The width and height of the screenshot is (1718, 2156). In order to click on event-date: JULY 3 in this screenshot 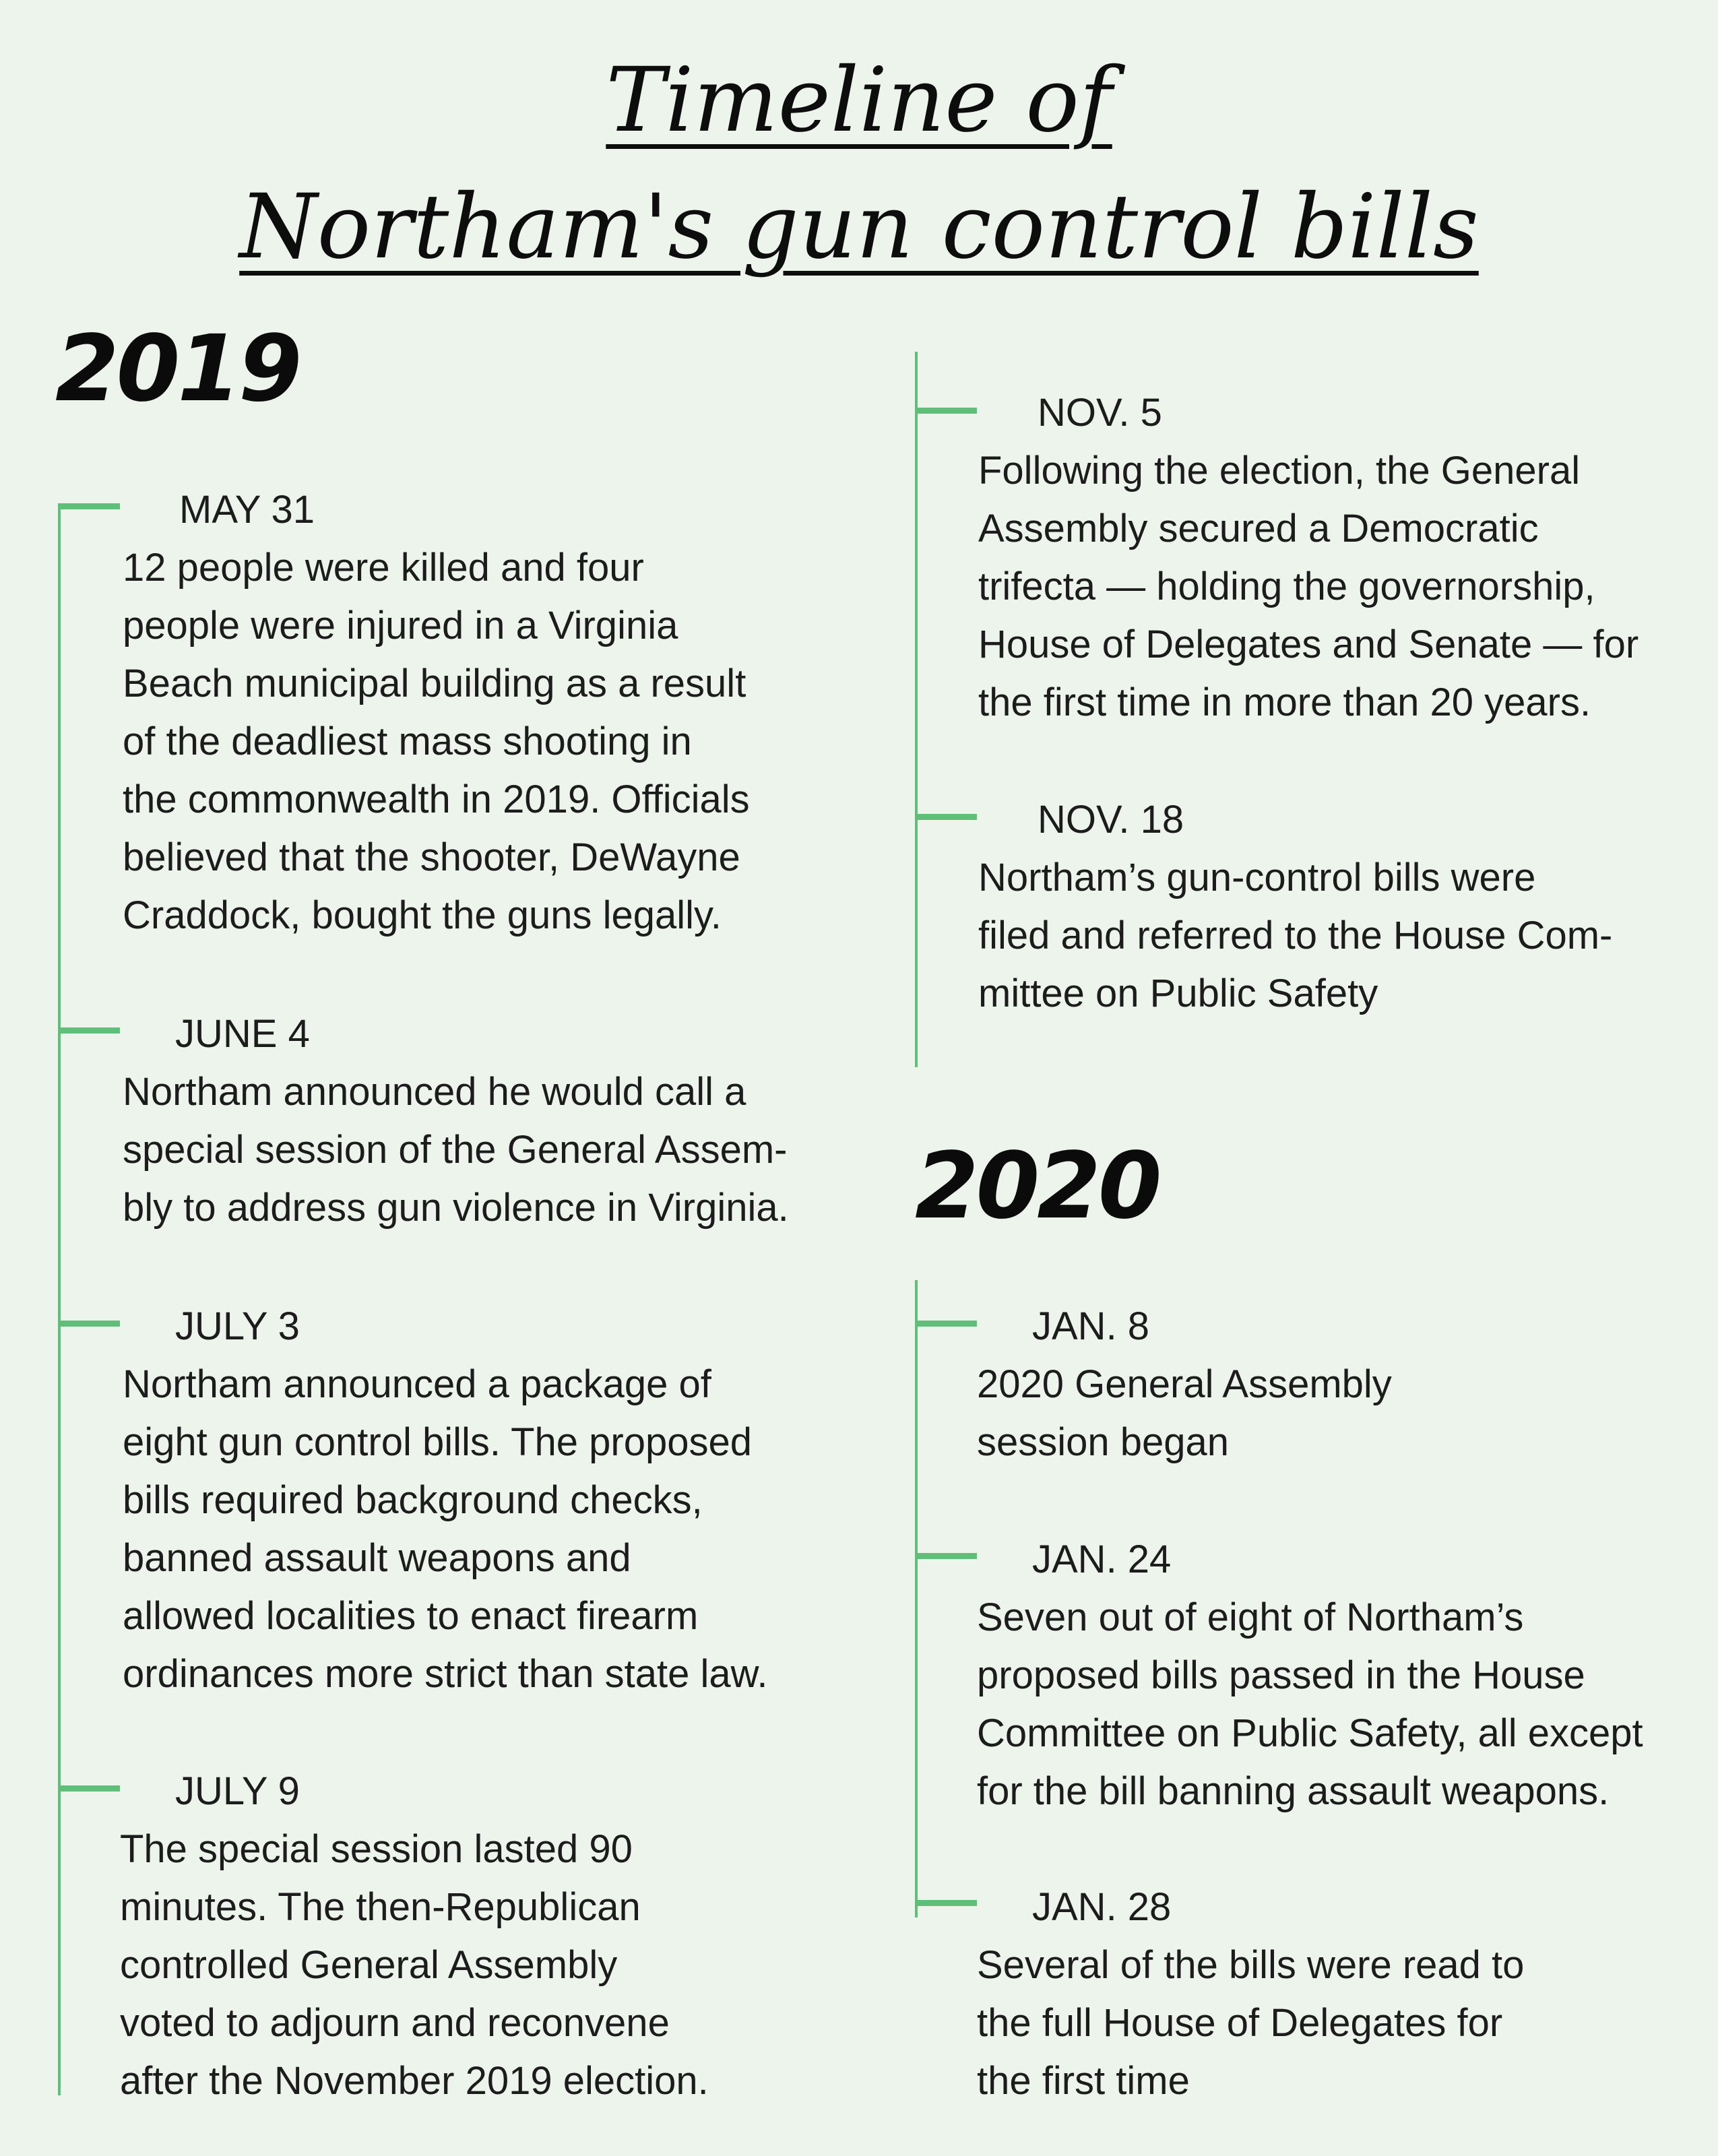, I will do `click(238, 1326)`.